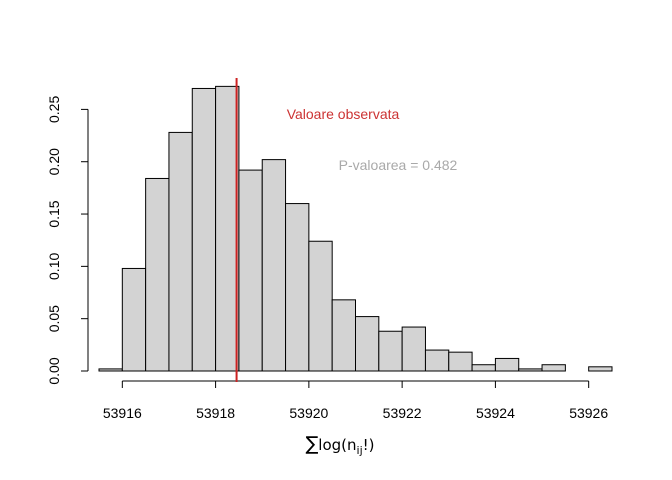 The image size is (672, 480). What do you see at coordinates (54, 266) in the screenshot?
I see `y-tick-label: 0.10` at bounding box center [54, 266].